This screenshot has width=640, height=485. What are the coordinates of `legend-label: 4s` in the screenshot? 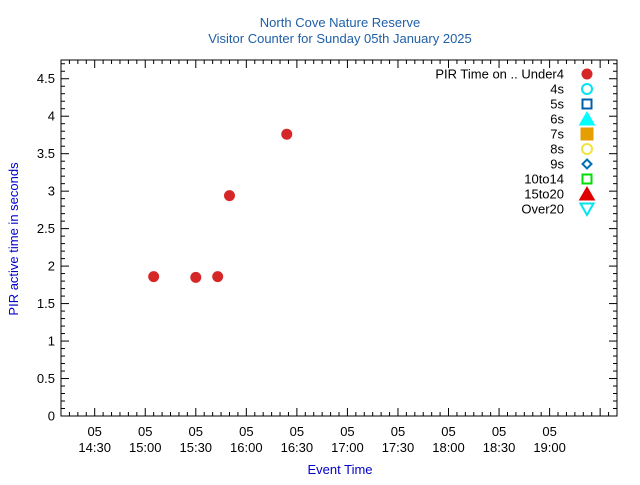 It's located at (557, 89).